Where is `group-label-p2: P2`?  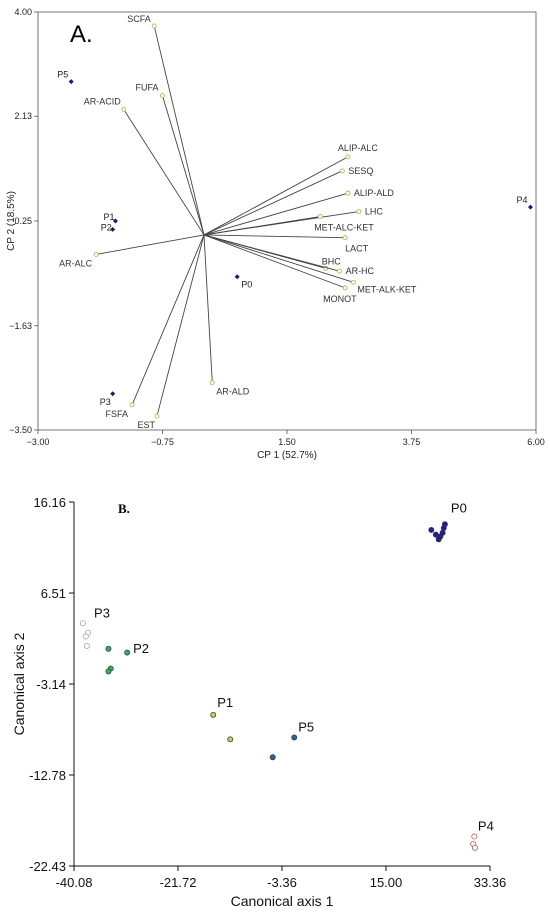
group-label-p2: P2 is located at coordinates (141, 648).